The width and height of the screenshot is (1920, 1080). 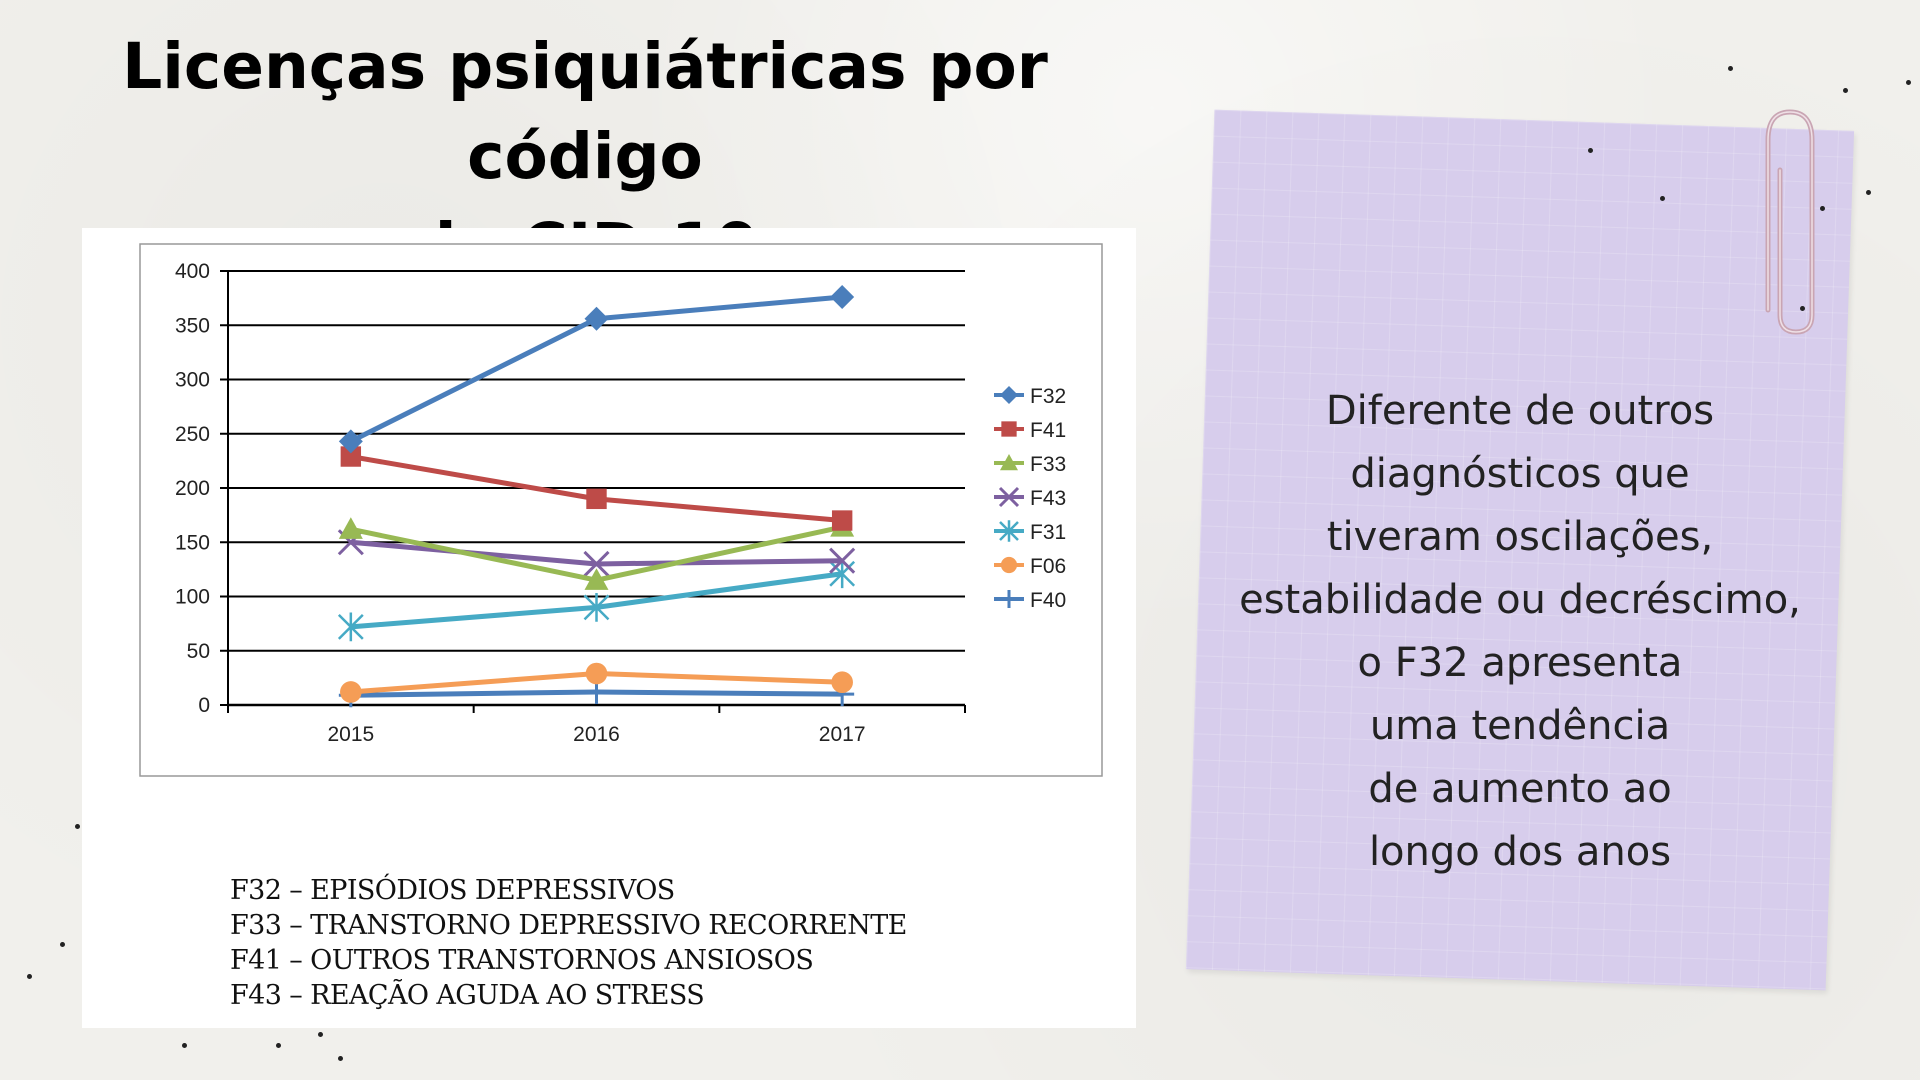 What do you see at coordinates (1520, 852) in the screenshot?
I see `note-line: longo dos anos` at bounding box center [1520, 852].